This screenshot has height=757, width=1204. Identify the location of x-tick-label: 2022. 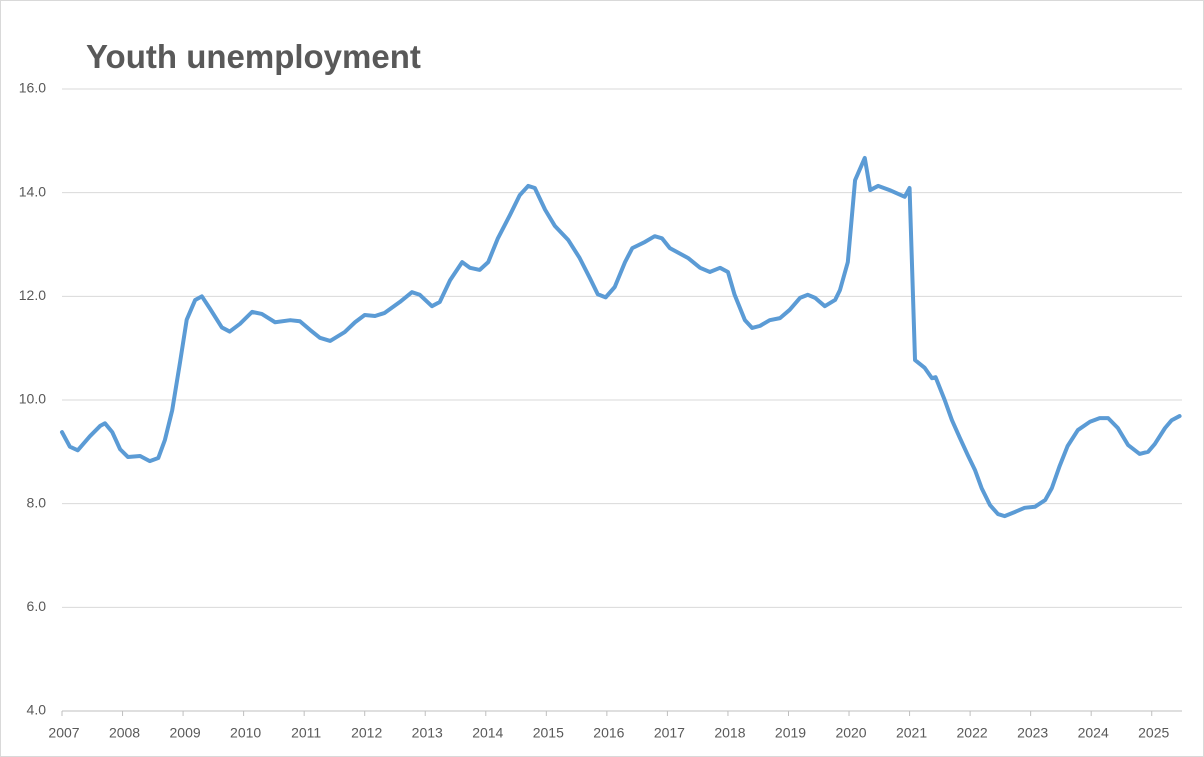
(972, 733).